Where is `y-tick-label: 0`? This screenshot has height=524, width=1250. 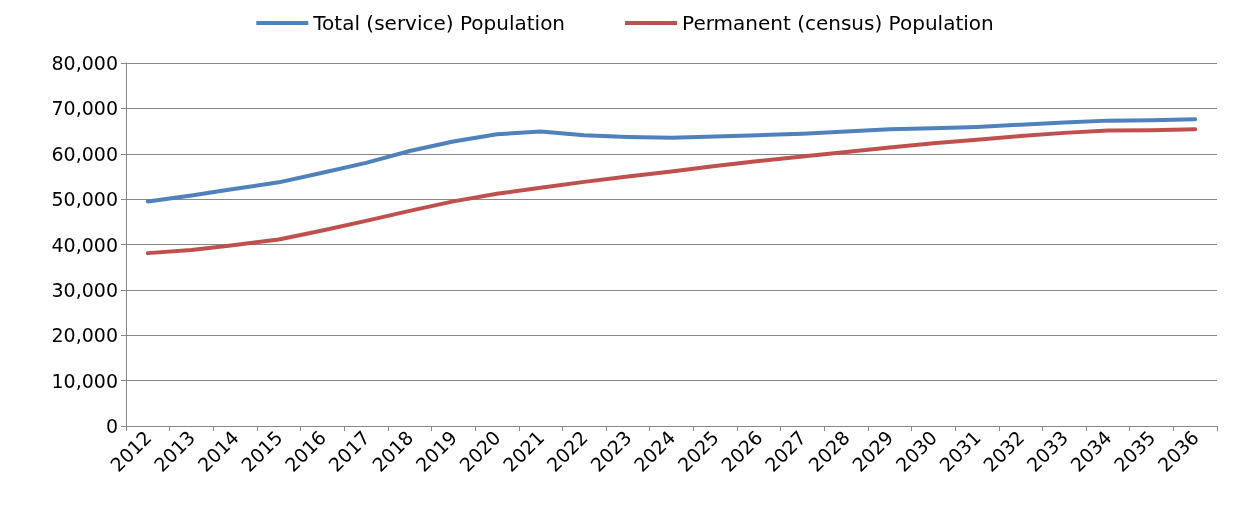
y-tick-label: 0 is located at coordinates (111, 426).